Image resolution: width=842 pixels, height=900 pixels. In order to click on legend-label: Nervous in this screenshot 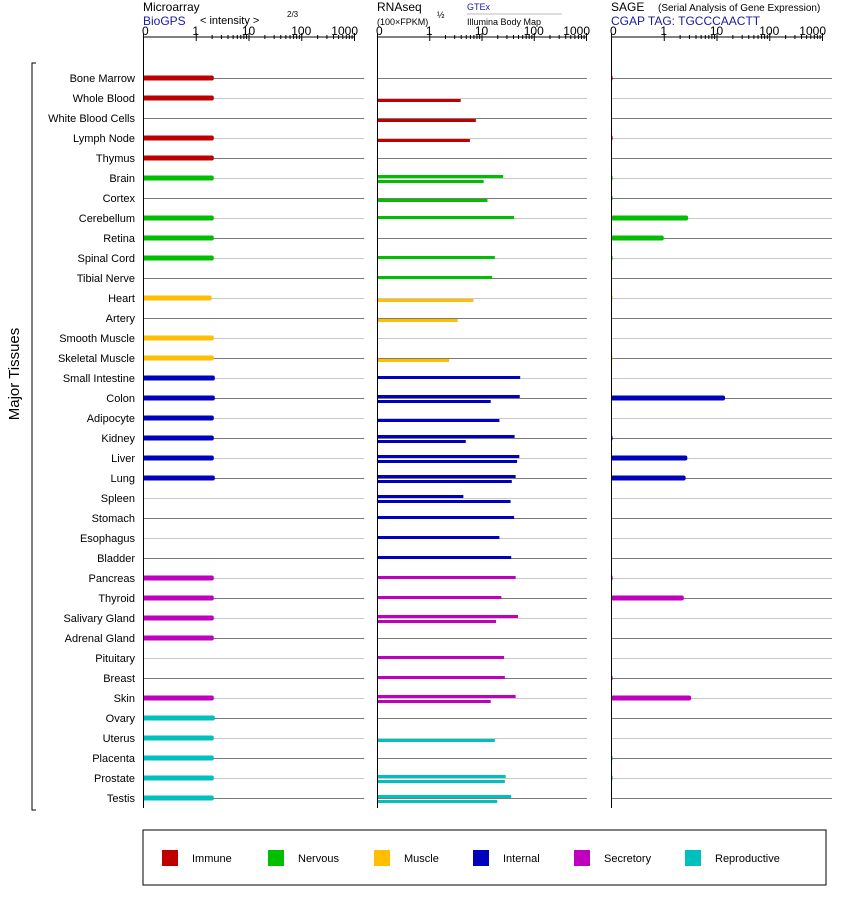, I will do `click(318, 859)`.